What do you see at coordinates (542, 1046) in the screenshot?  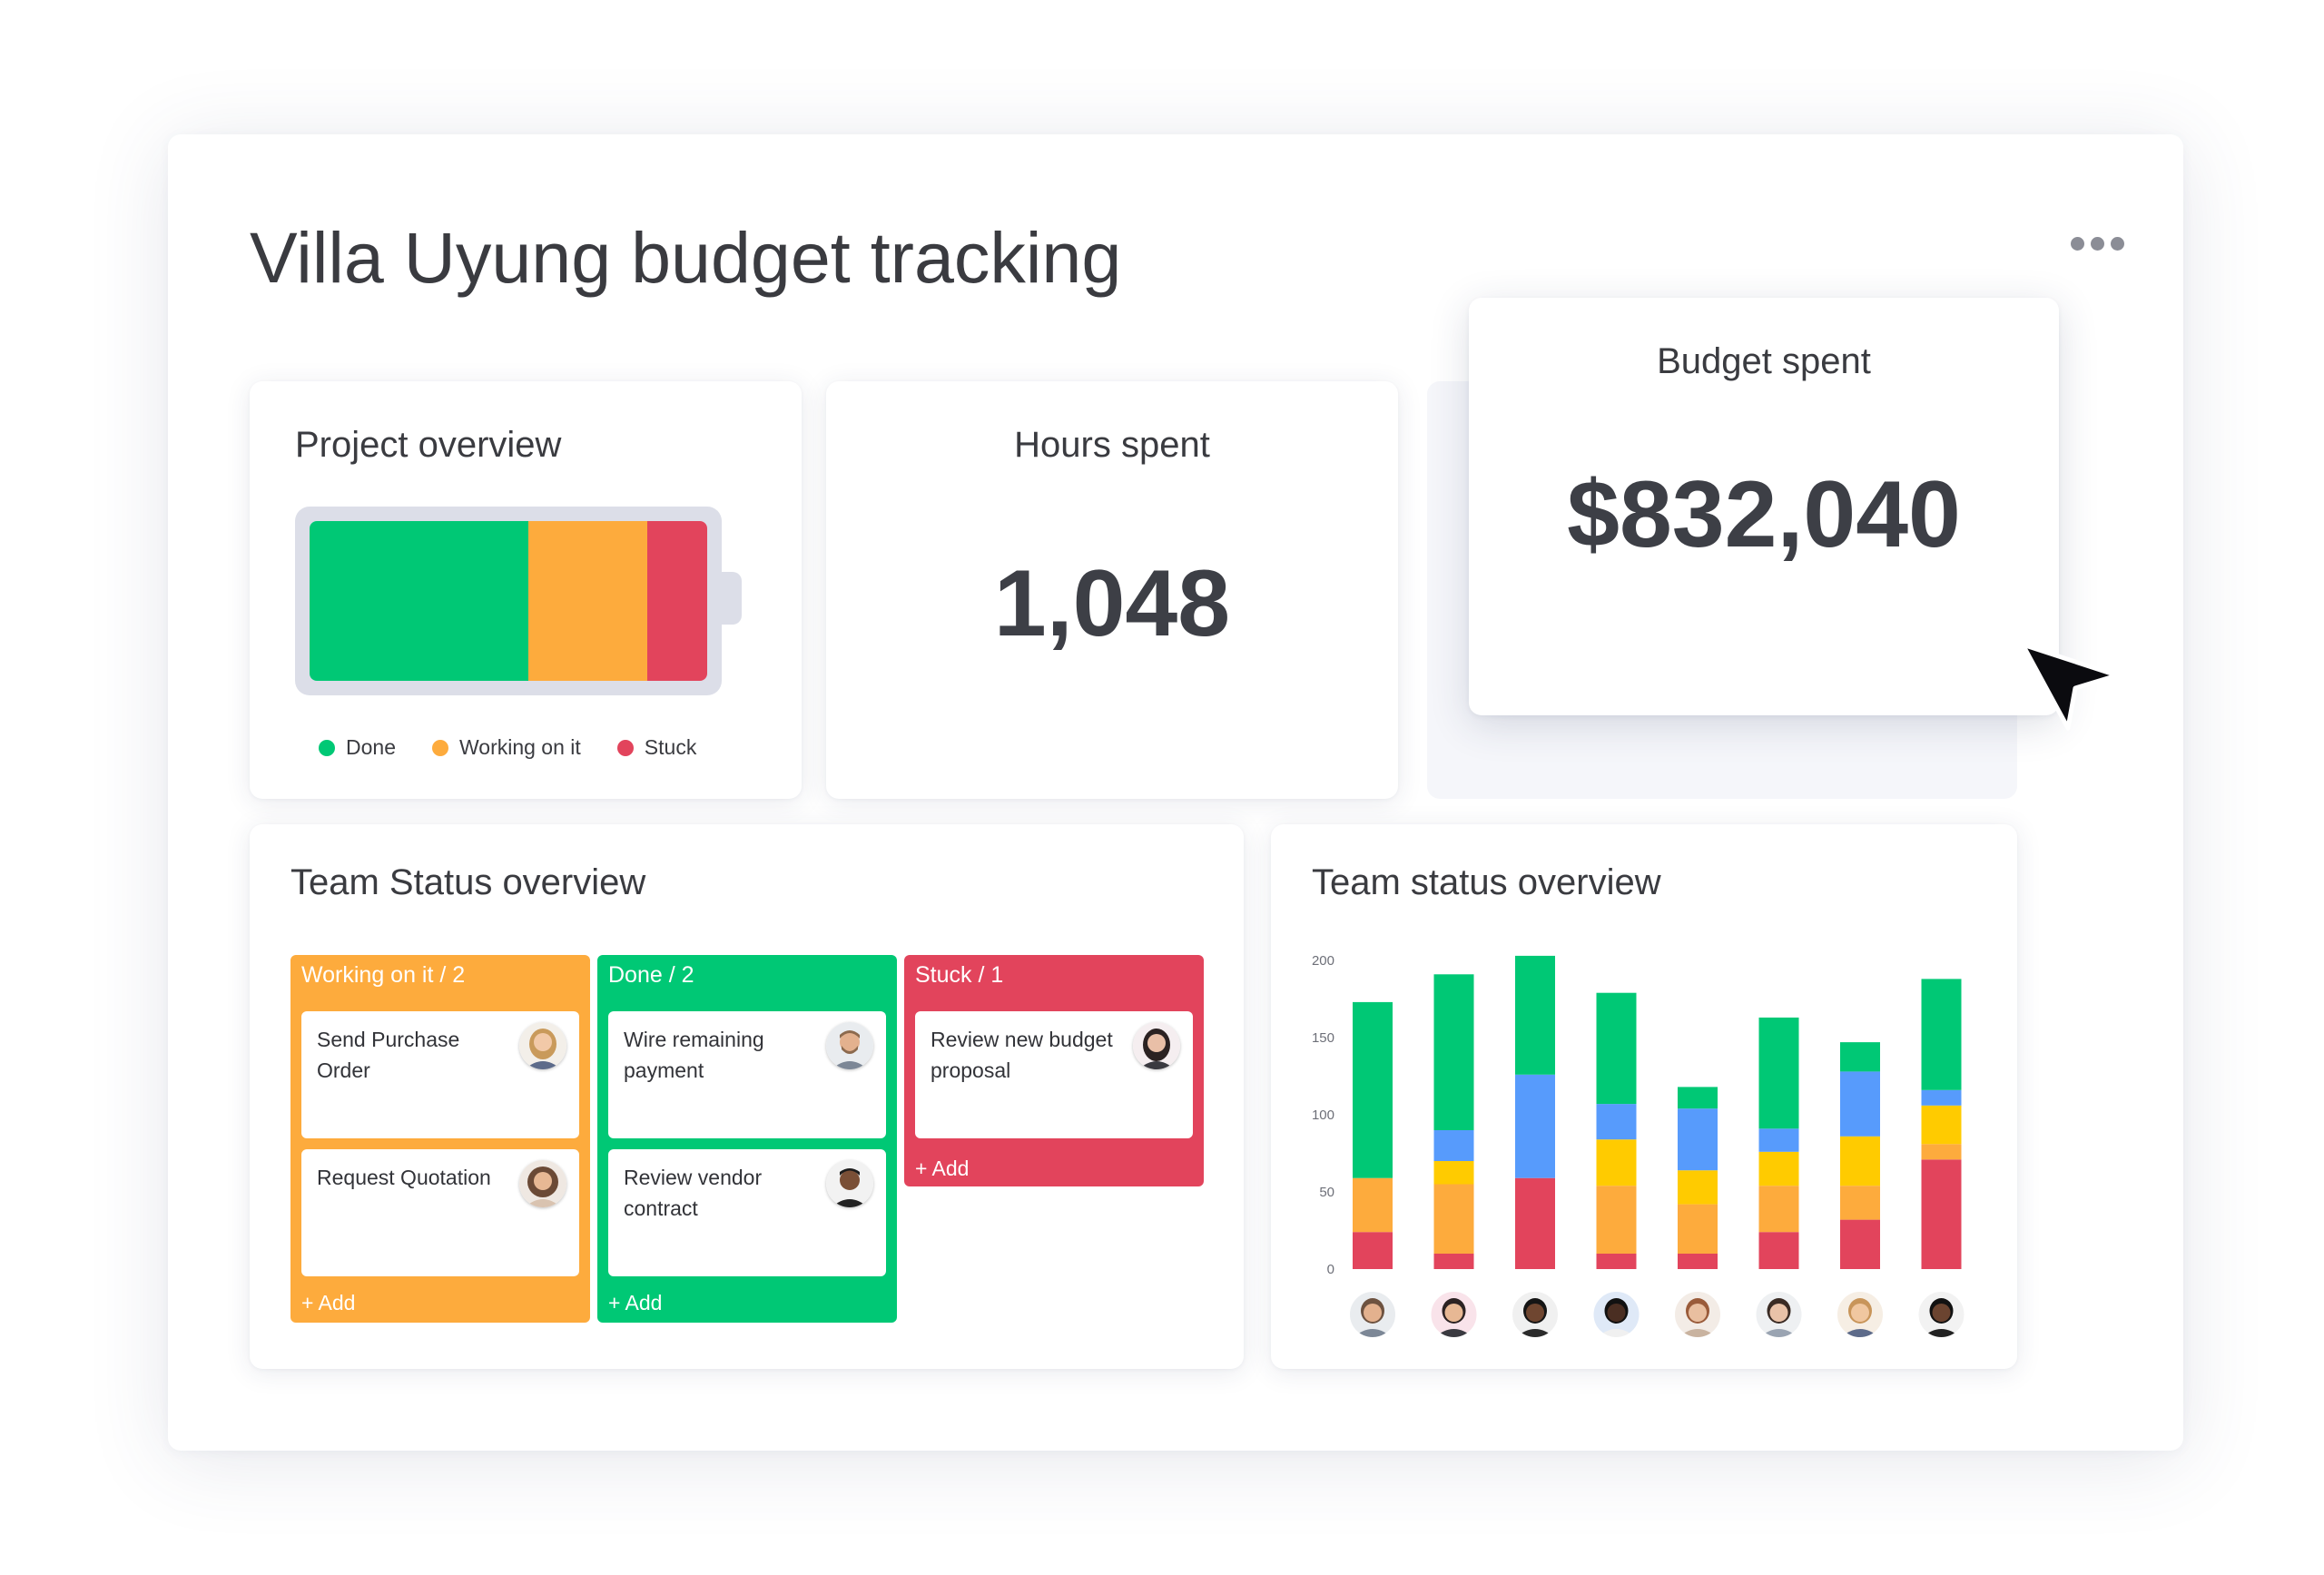 I see `avatar-woman-blonde` at bounding box center [542, 1046].